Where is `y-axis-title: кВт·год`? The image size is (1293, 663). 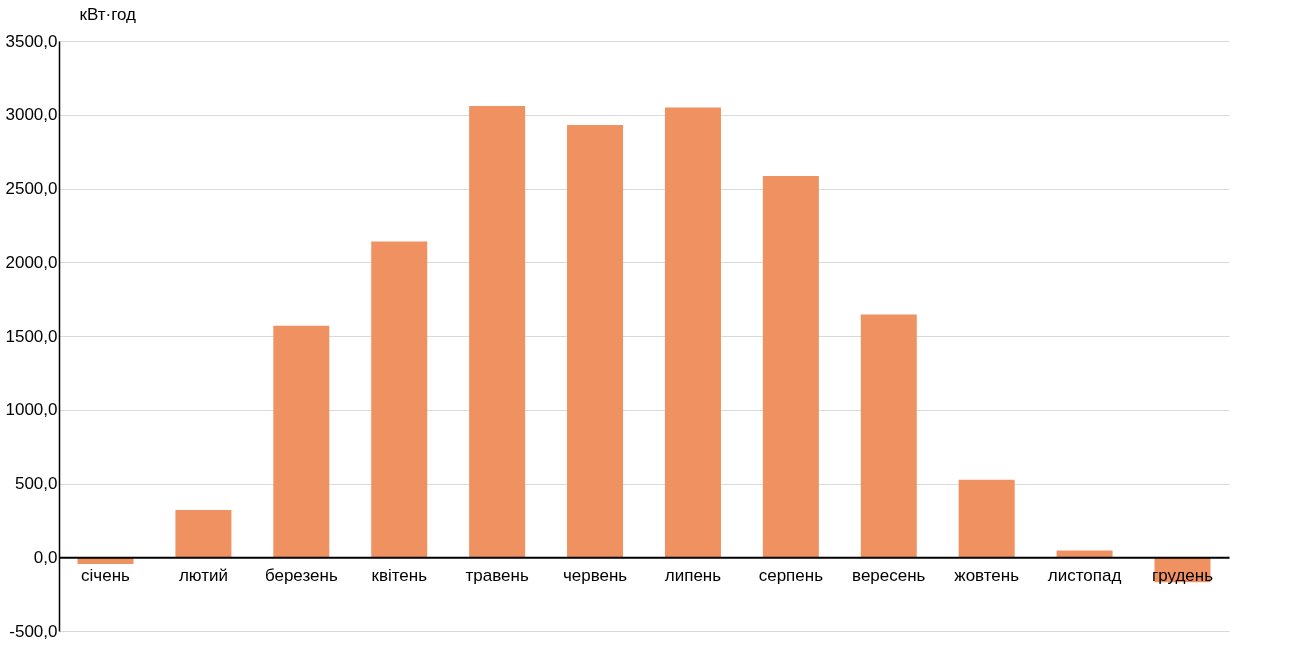
y-axis-title: кВт·год is located at coordinates (108, 14).